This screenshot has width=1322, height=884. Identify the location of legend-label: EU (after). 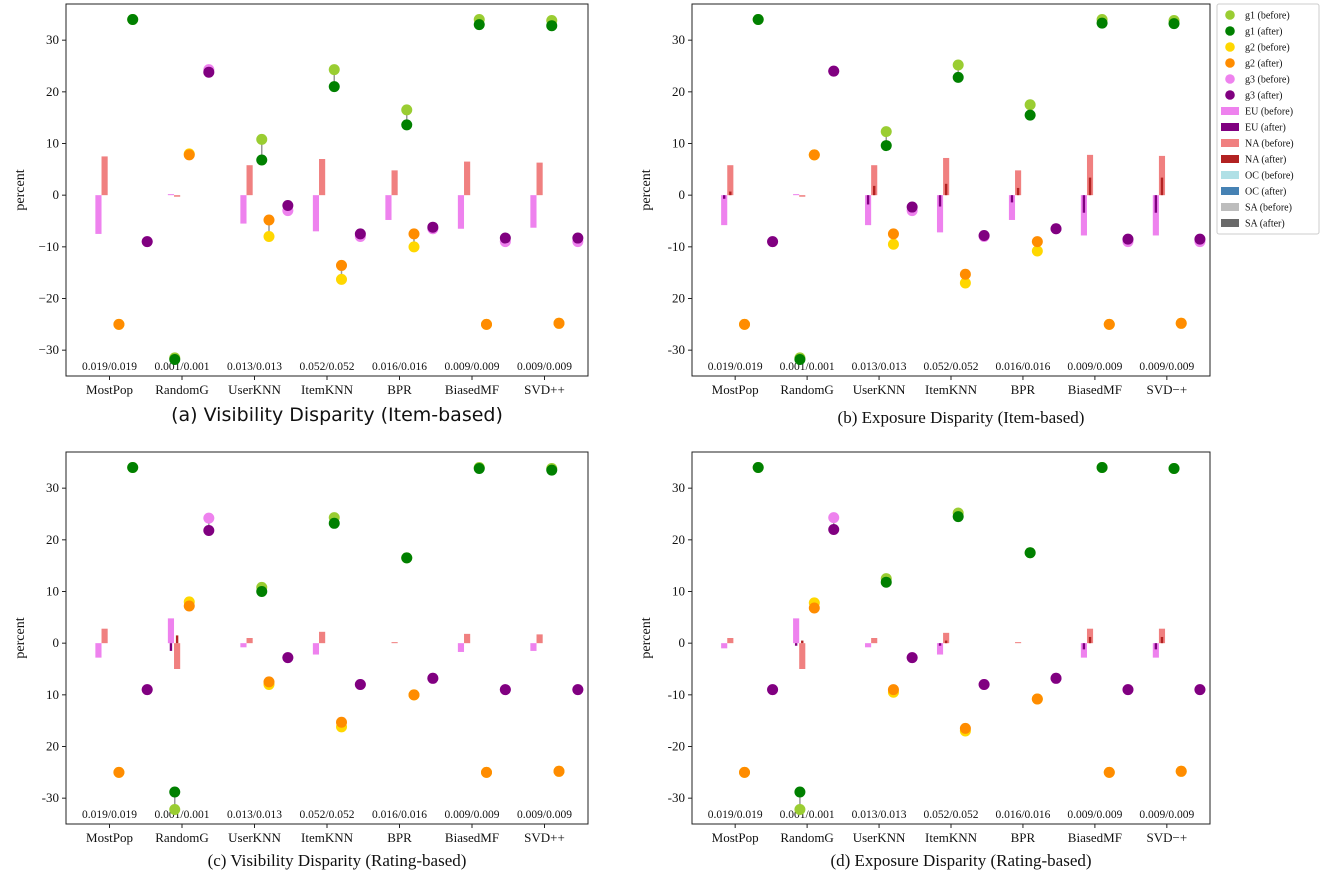
(1265, 128).